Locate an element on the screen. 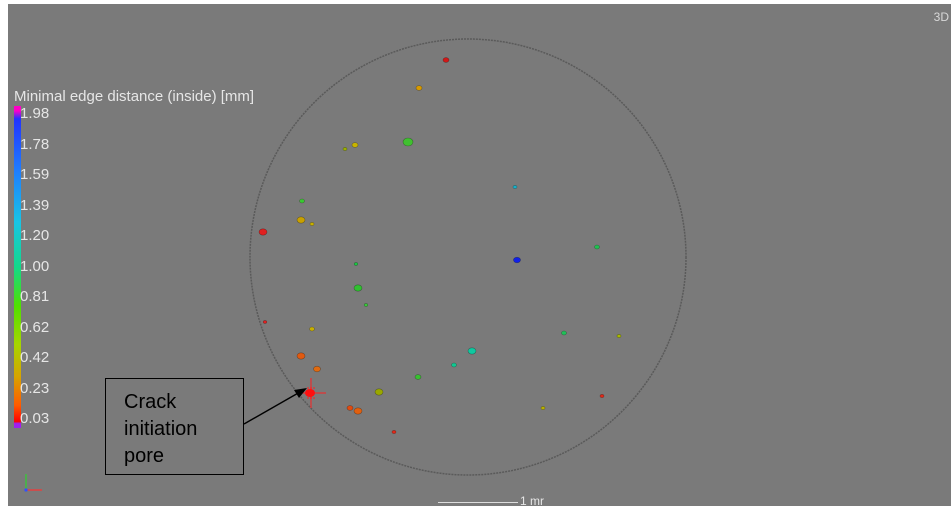 This screenshot has height=506, width=951. axis-triad-icon is located at coordinates (33, 483).